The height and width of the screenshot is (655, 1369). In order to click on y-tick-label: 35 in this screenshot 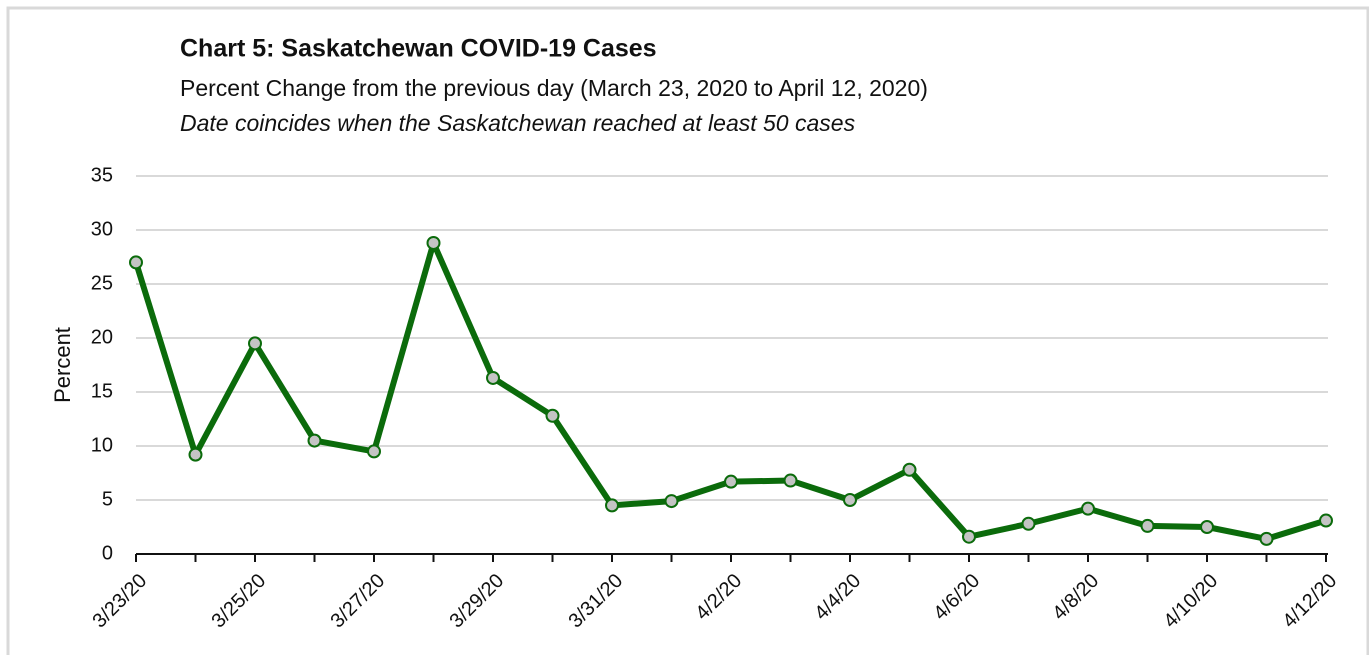, I will do `click(102, 175)`.